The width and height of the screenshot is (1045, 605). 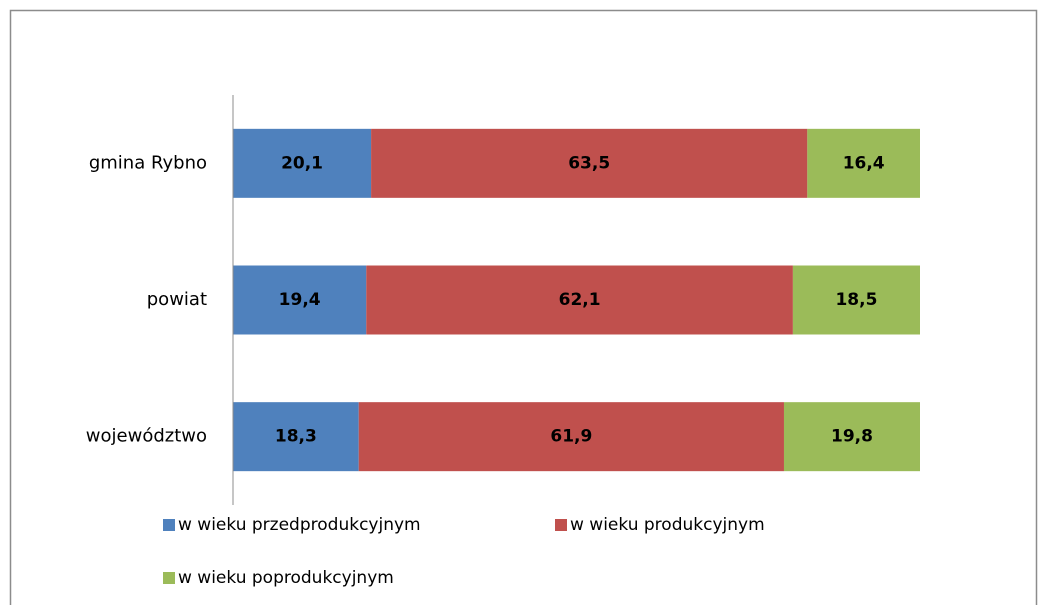 I want to click on y-tick-label: gmina Rybno, so click(x=148, y=162).